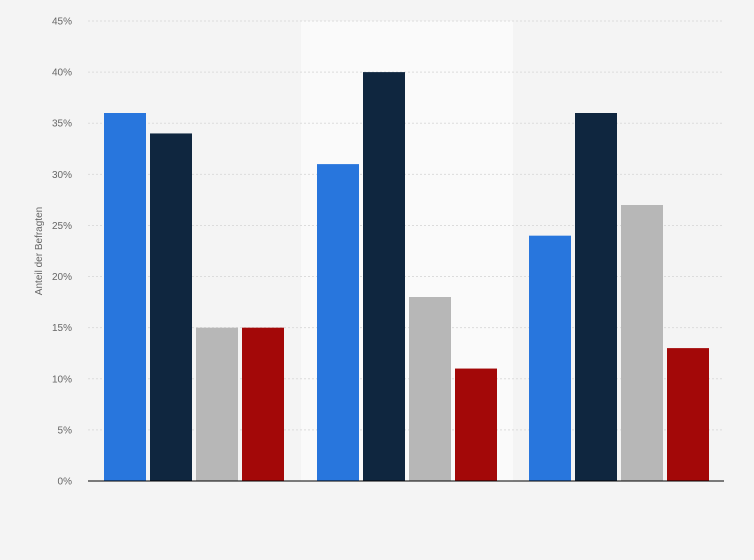 The height and width of the screenshot is (560, 754). What do you see at coordinates (39, 251) in the screenshot?
I see `y-axis-title: Anteil der Befragten` at bounding box center [39, 251].